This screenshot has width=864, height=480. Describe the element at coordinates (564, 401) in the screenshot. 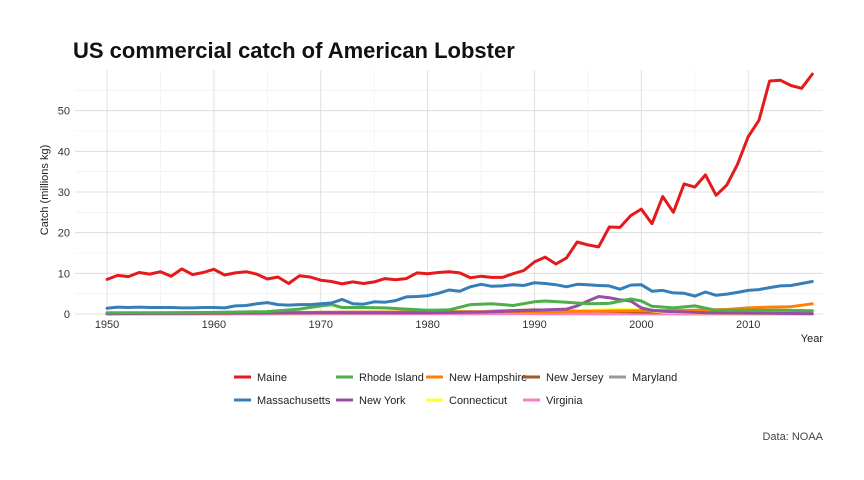

I see `legend-label: Virginia` at that location.